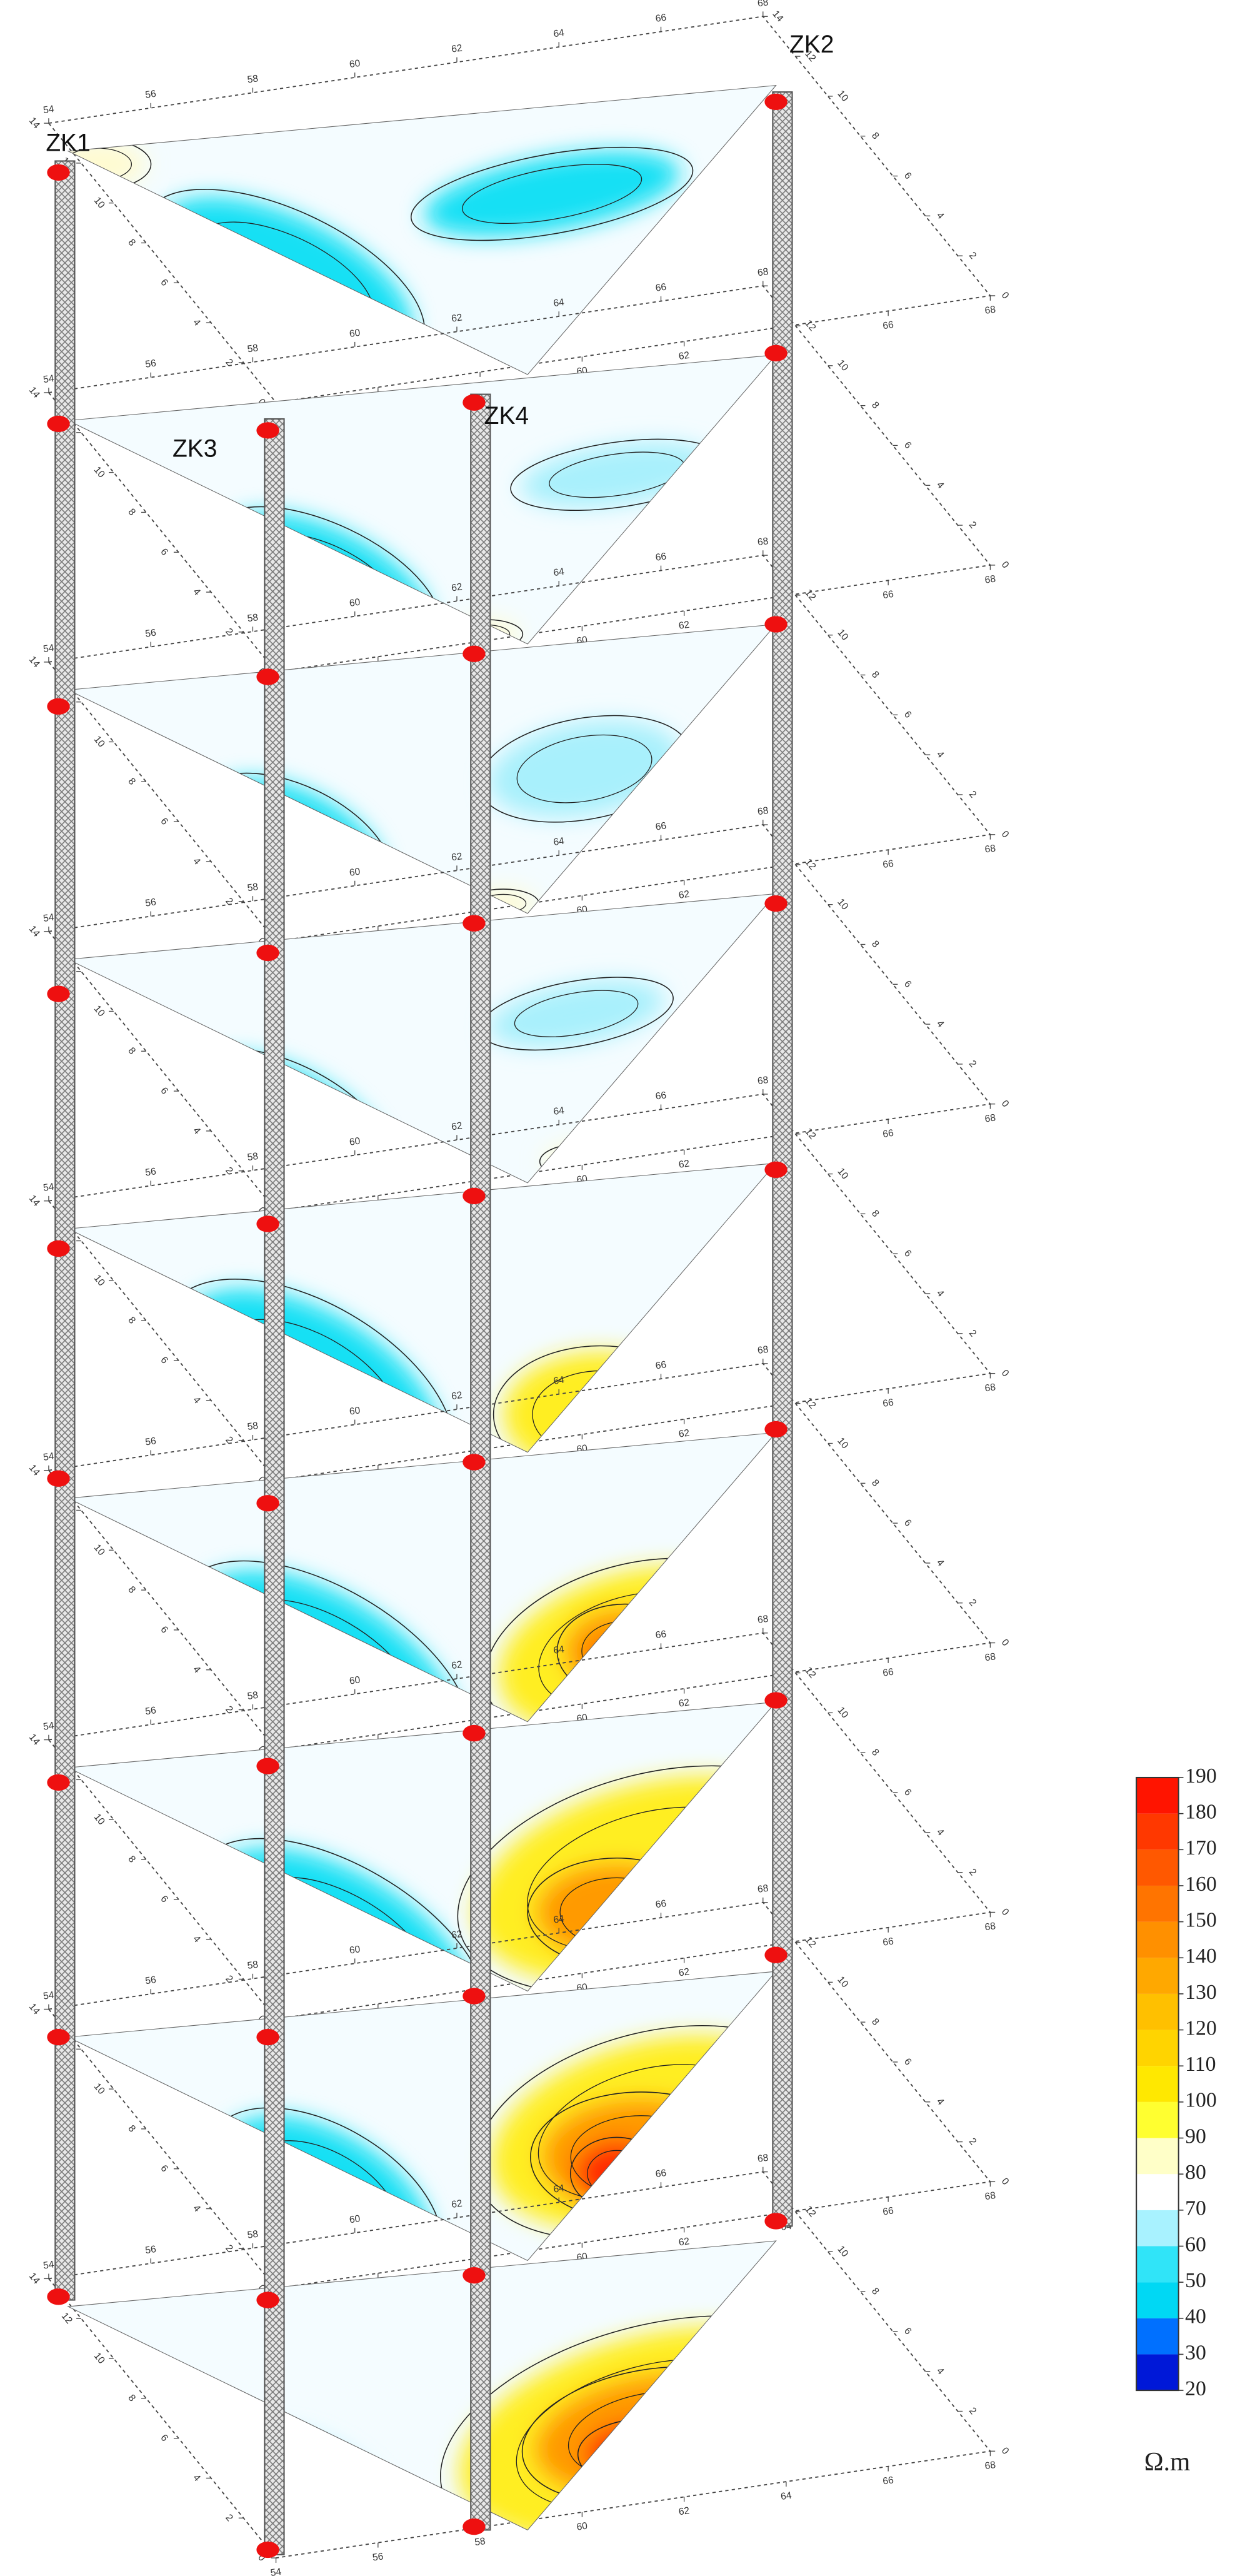 The image size is (1250, 2576). Describe the element at coordinates (1201, 1956) in the screenshot. I see `colorbar-tick-label: 140` at that location.